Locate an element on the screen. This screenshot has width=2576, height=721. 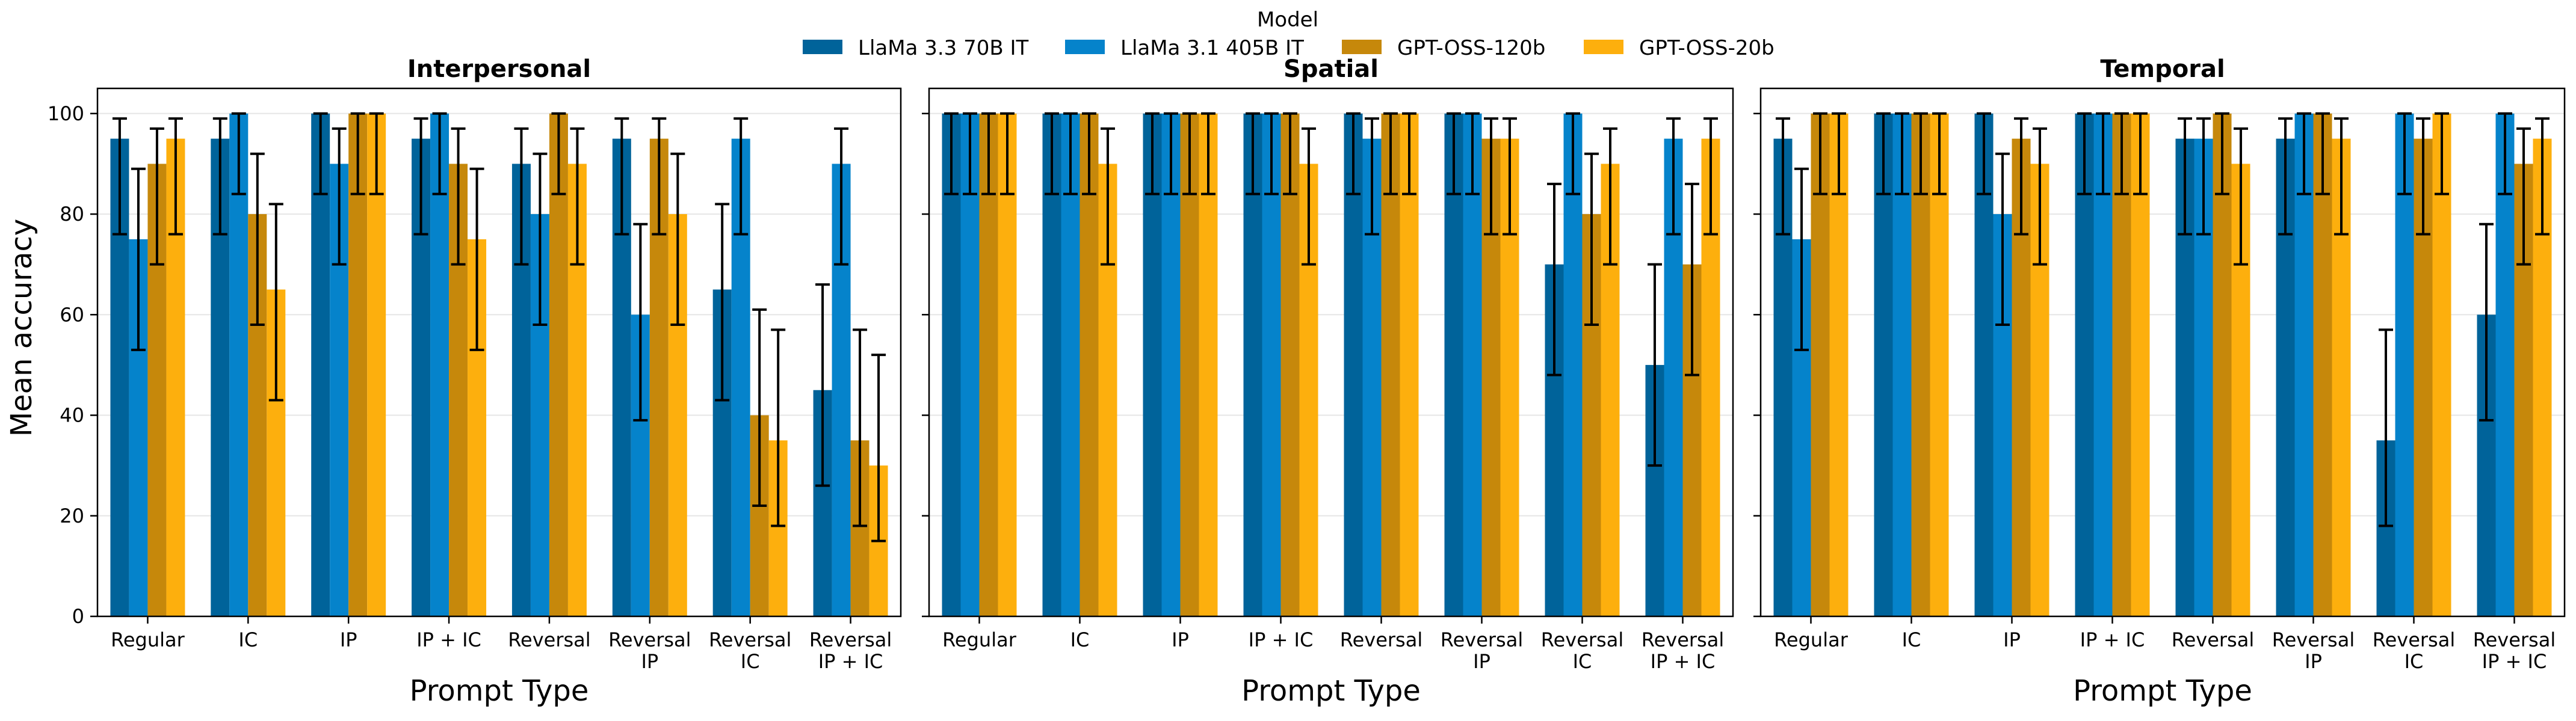
y-tick-label-100: 100 is located at coordinates (66, 113).